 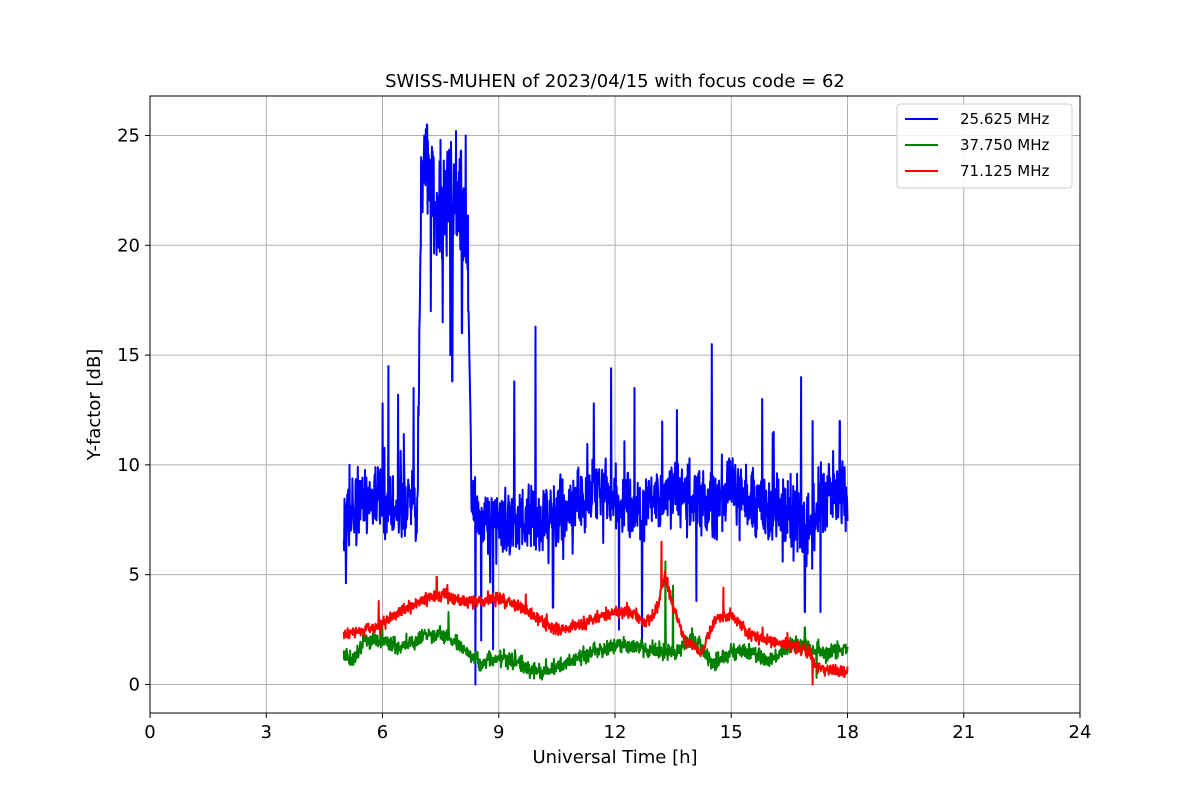 I want to click on x-tick-label: 6, so click(x=382, y=732).